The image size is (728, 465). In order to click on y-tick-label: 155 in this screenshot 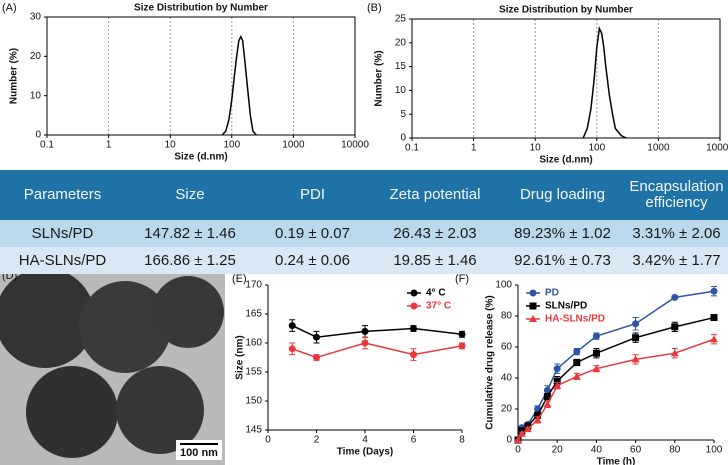, I will do `click(253, 372)`.